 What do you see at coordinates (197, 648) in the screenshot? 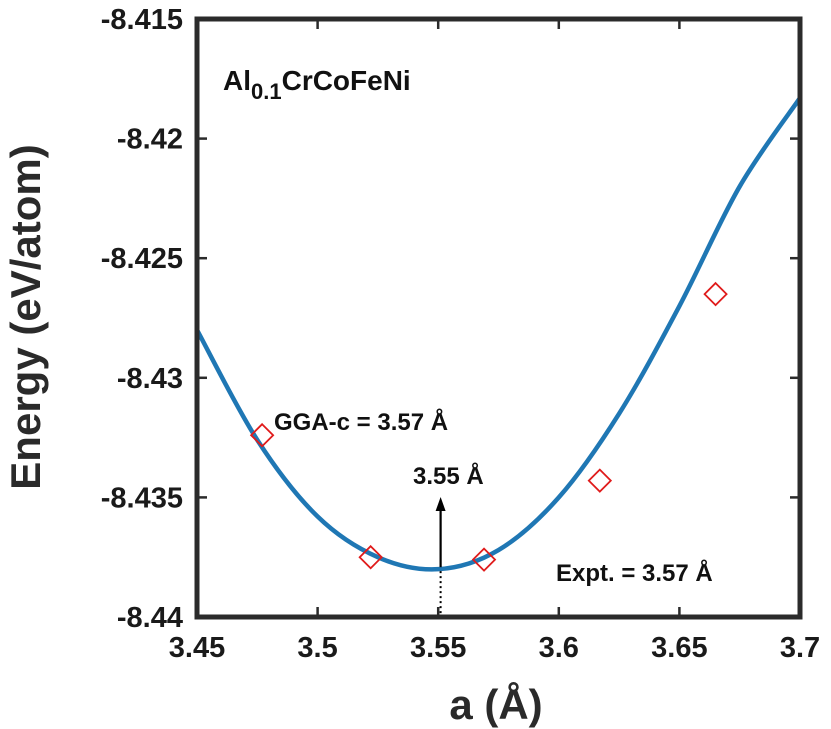
I see `x-tick-label: 3.45` at bounding box center [197, 648].